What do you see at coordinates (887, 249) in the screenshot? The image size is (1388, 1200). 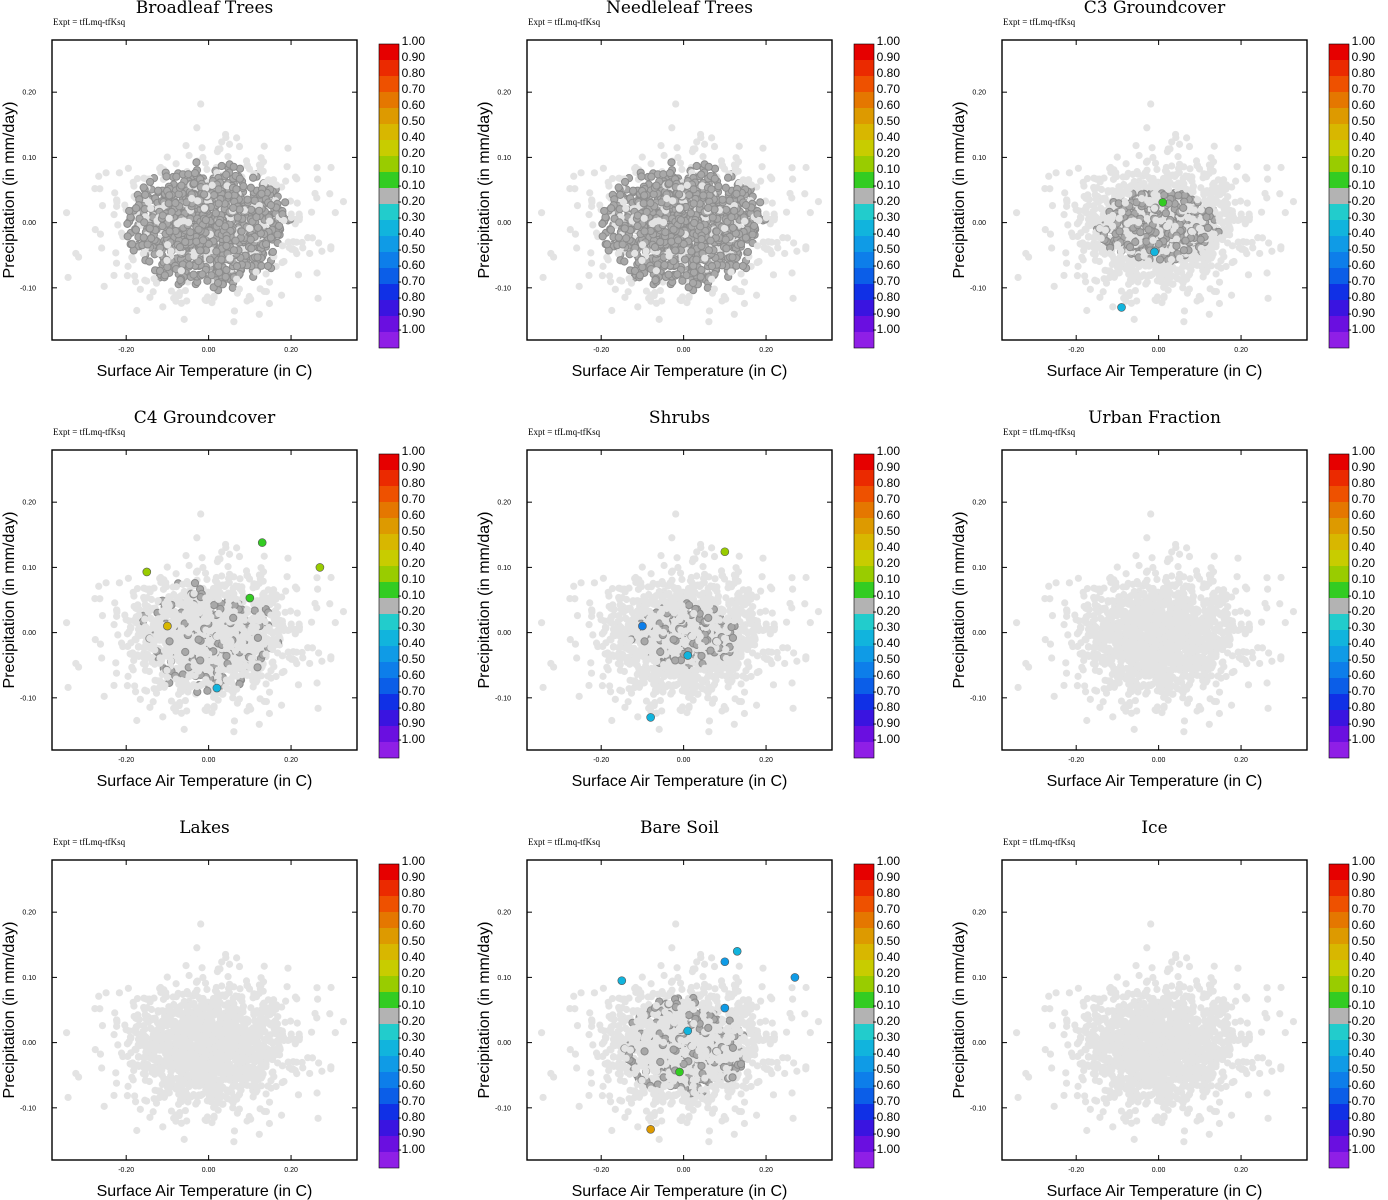 I see `colorbar-label: -0.50` at bounding box center [887, 249].